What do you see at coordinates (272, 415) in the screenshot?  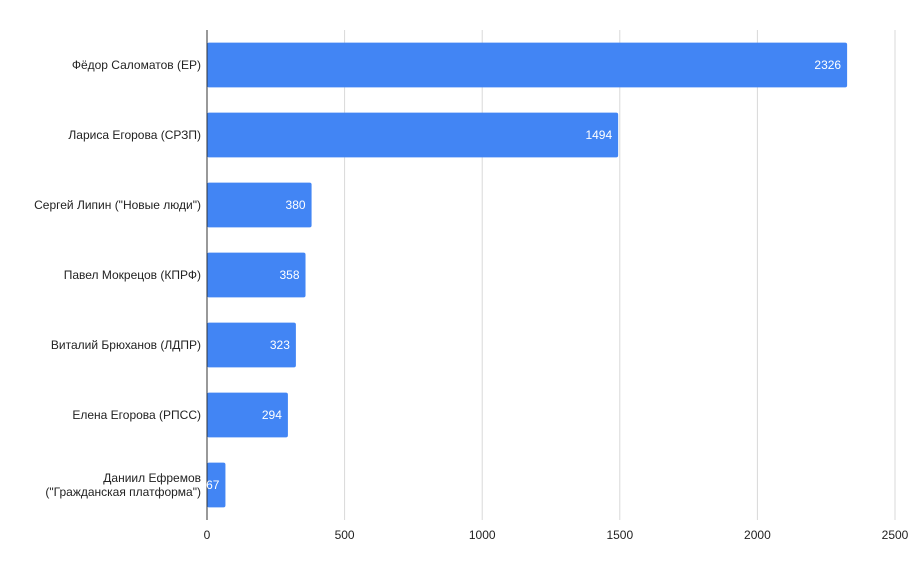 I see `data-label-5: 294` at bounding box center [272, 415].